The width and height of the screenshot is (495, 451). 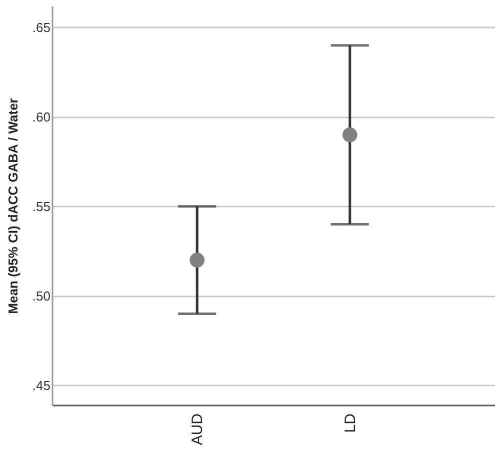 What do you see at coordinates (41, 385) in the screenshot?
I see `y-tick-label: .45` at bounding box center [41, 385].